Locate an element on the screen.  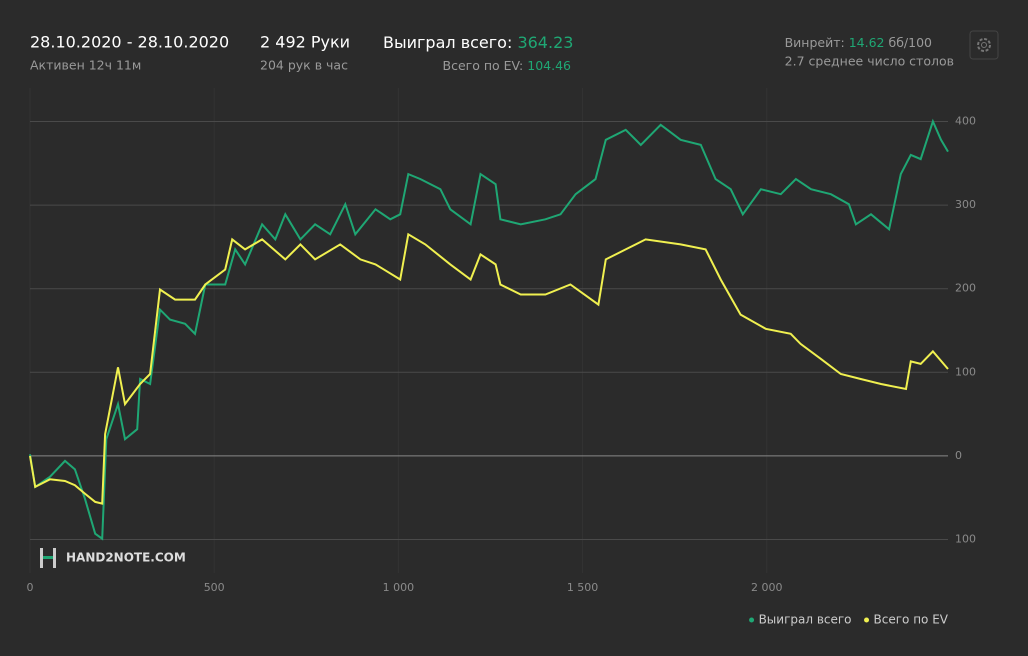
ev-total: Всего по EV: 104.46 is located at coordinates (507, 65).